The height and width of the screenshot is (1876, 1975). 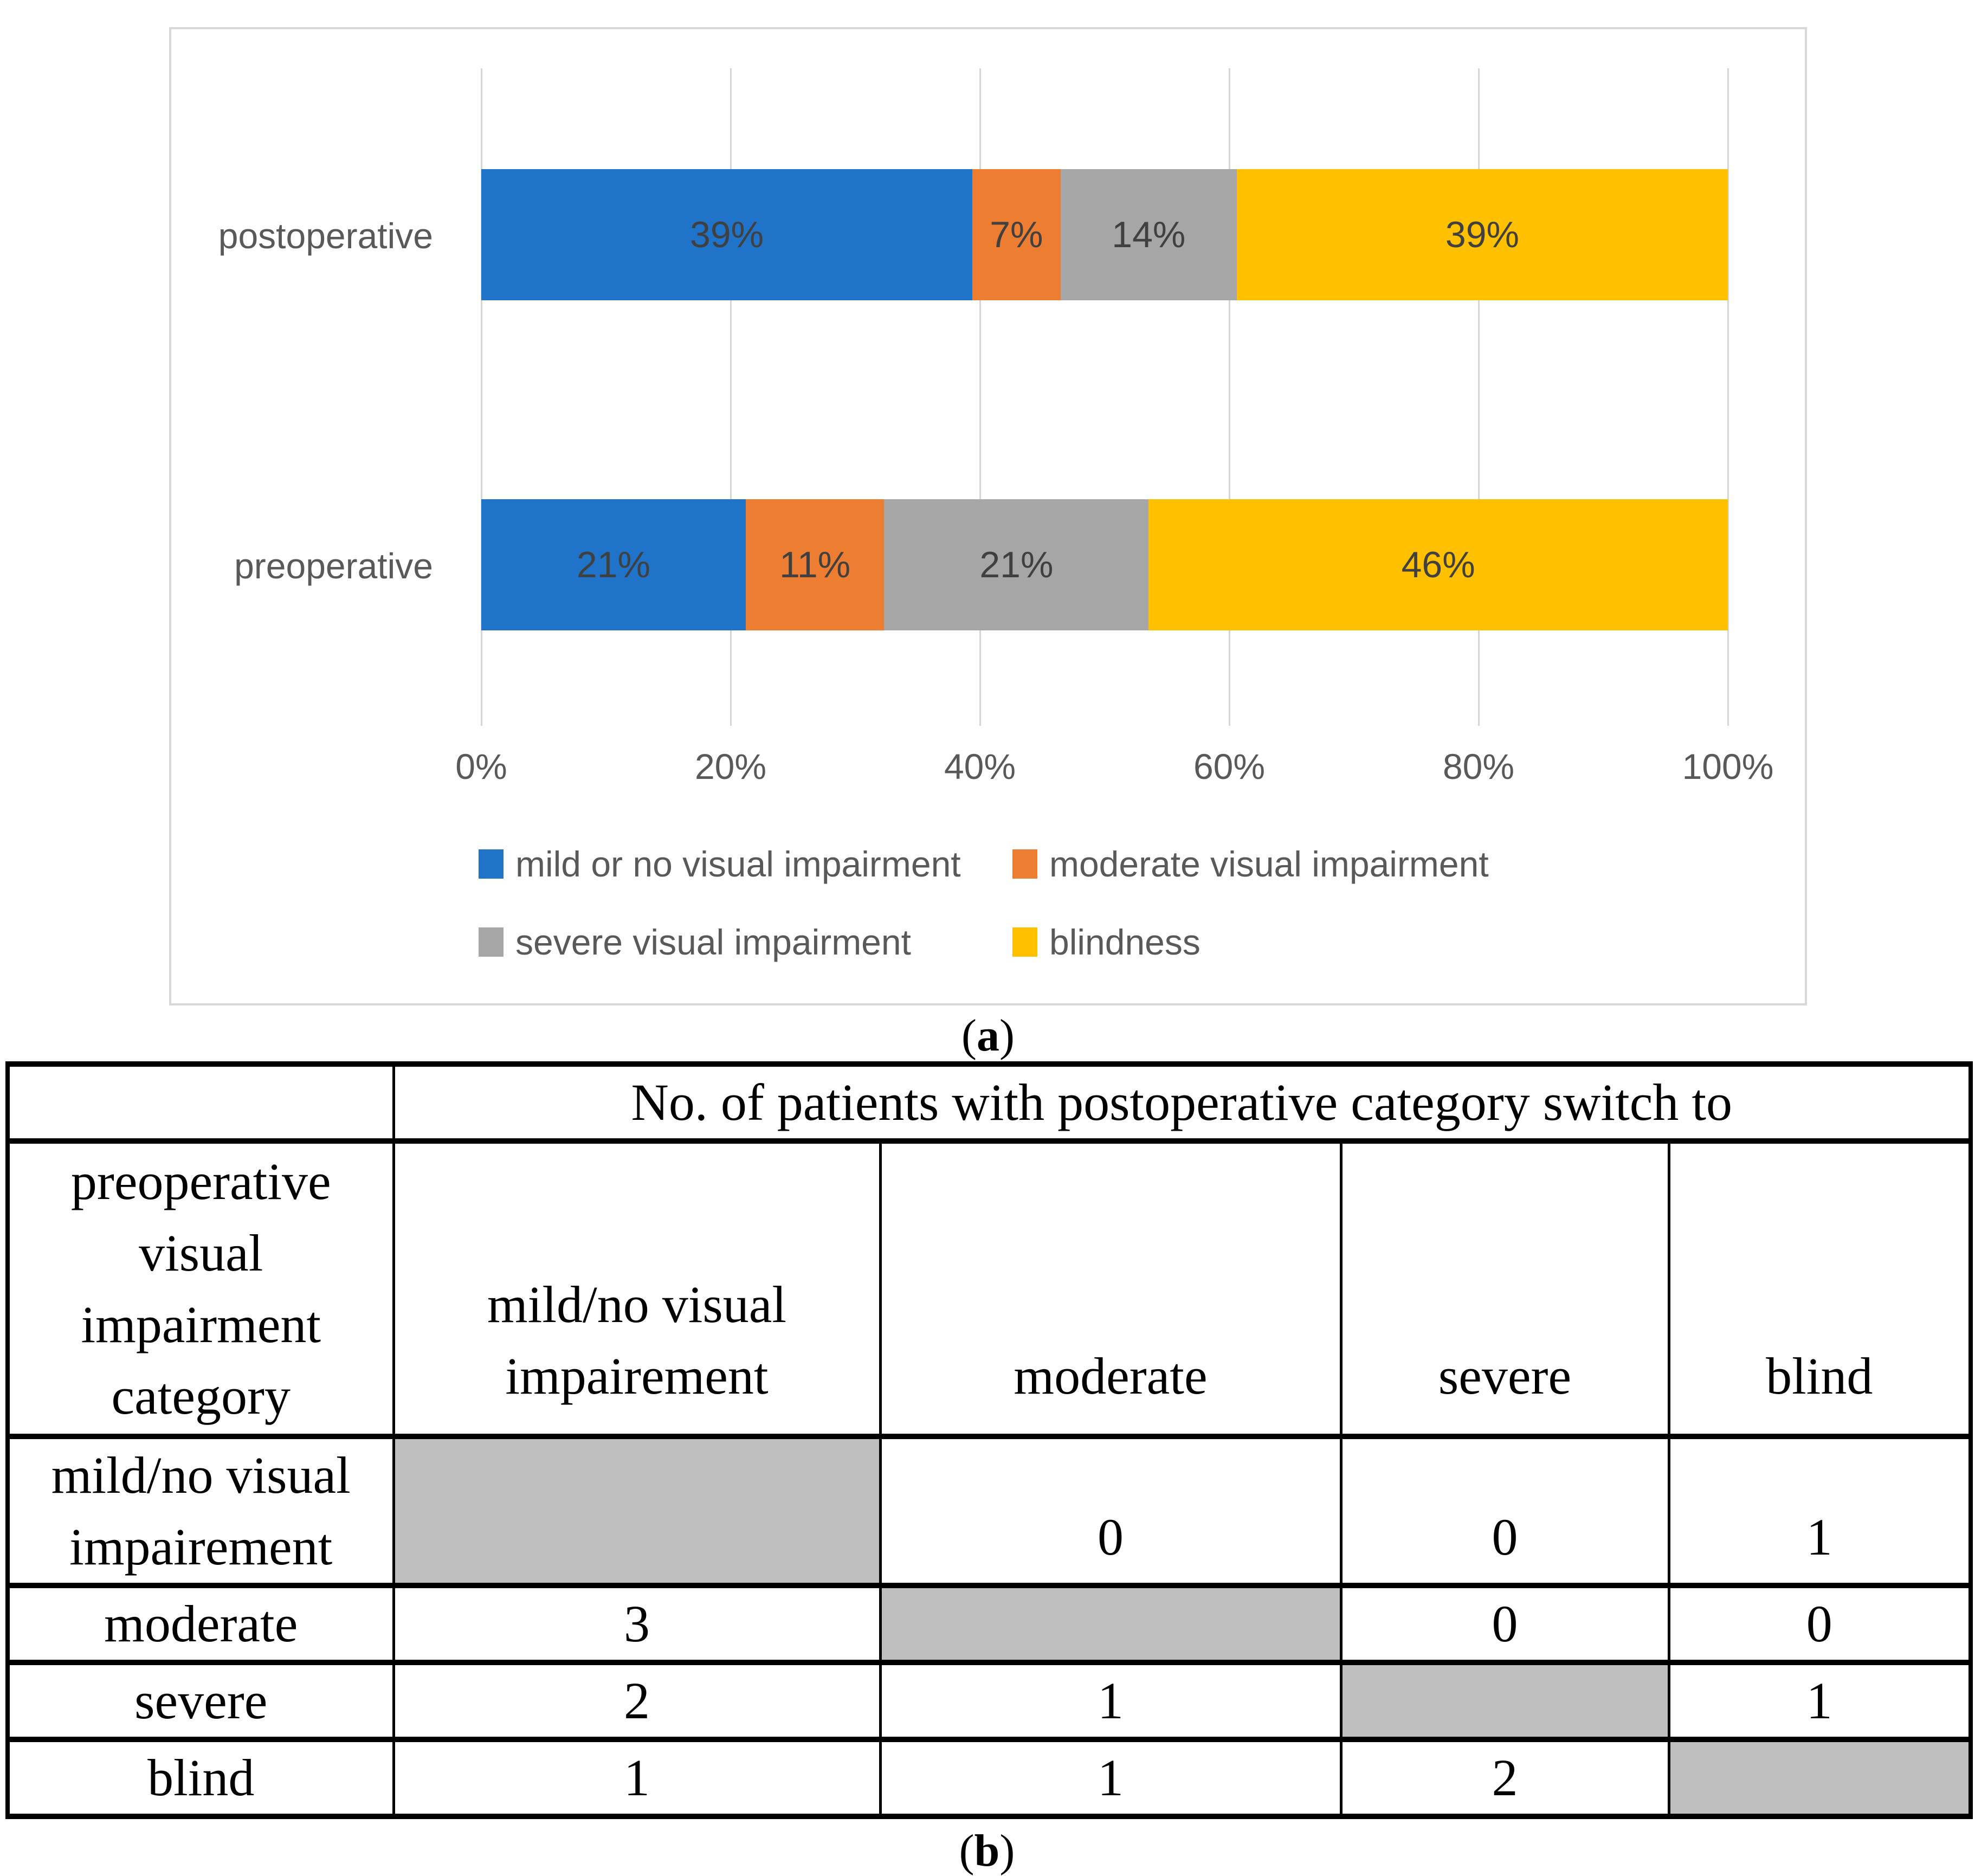 I want to click on gridline-80%, so click(x=1479, y=397).